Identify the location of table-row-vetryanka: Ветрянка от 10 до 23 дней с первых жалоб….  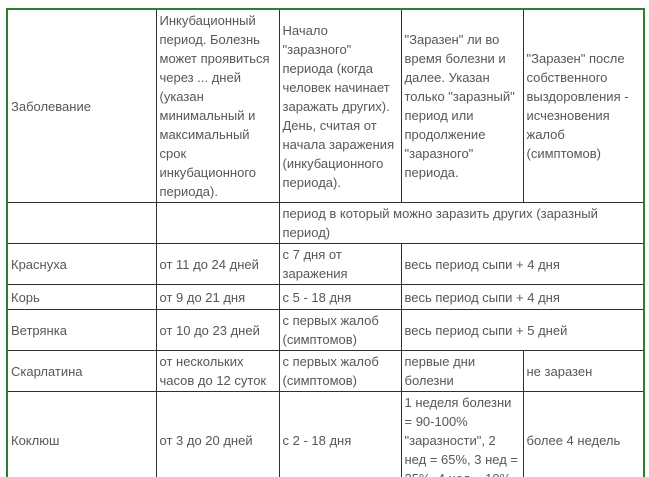
(325, 330).